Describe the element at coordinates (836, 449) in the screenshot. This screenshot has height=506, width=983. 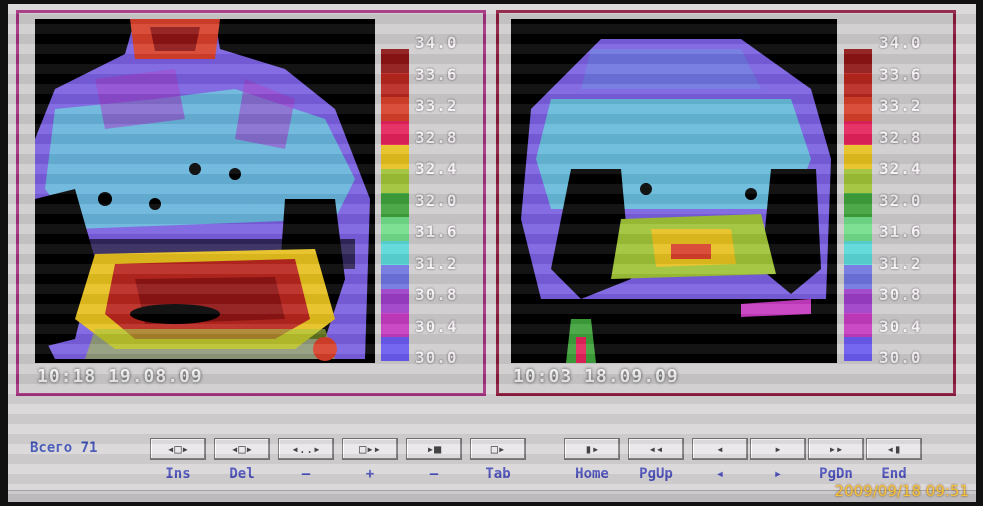
I see `page-down-button: ▸▸` at that location.